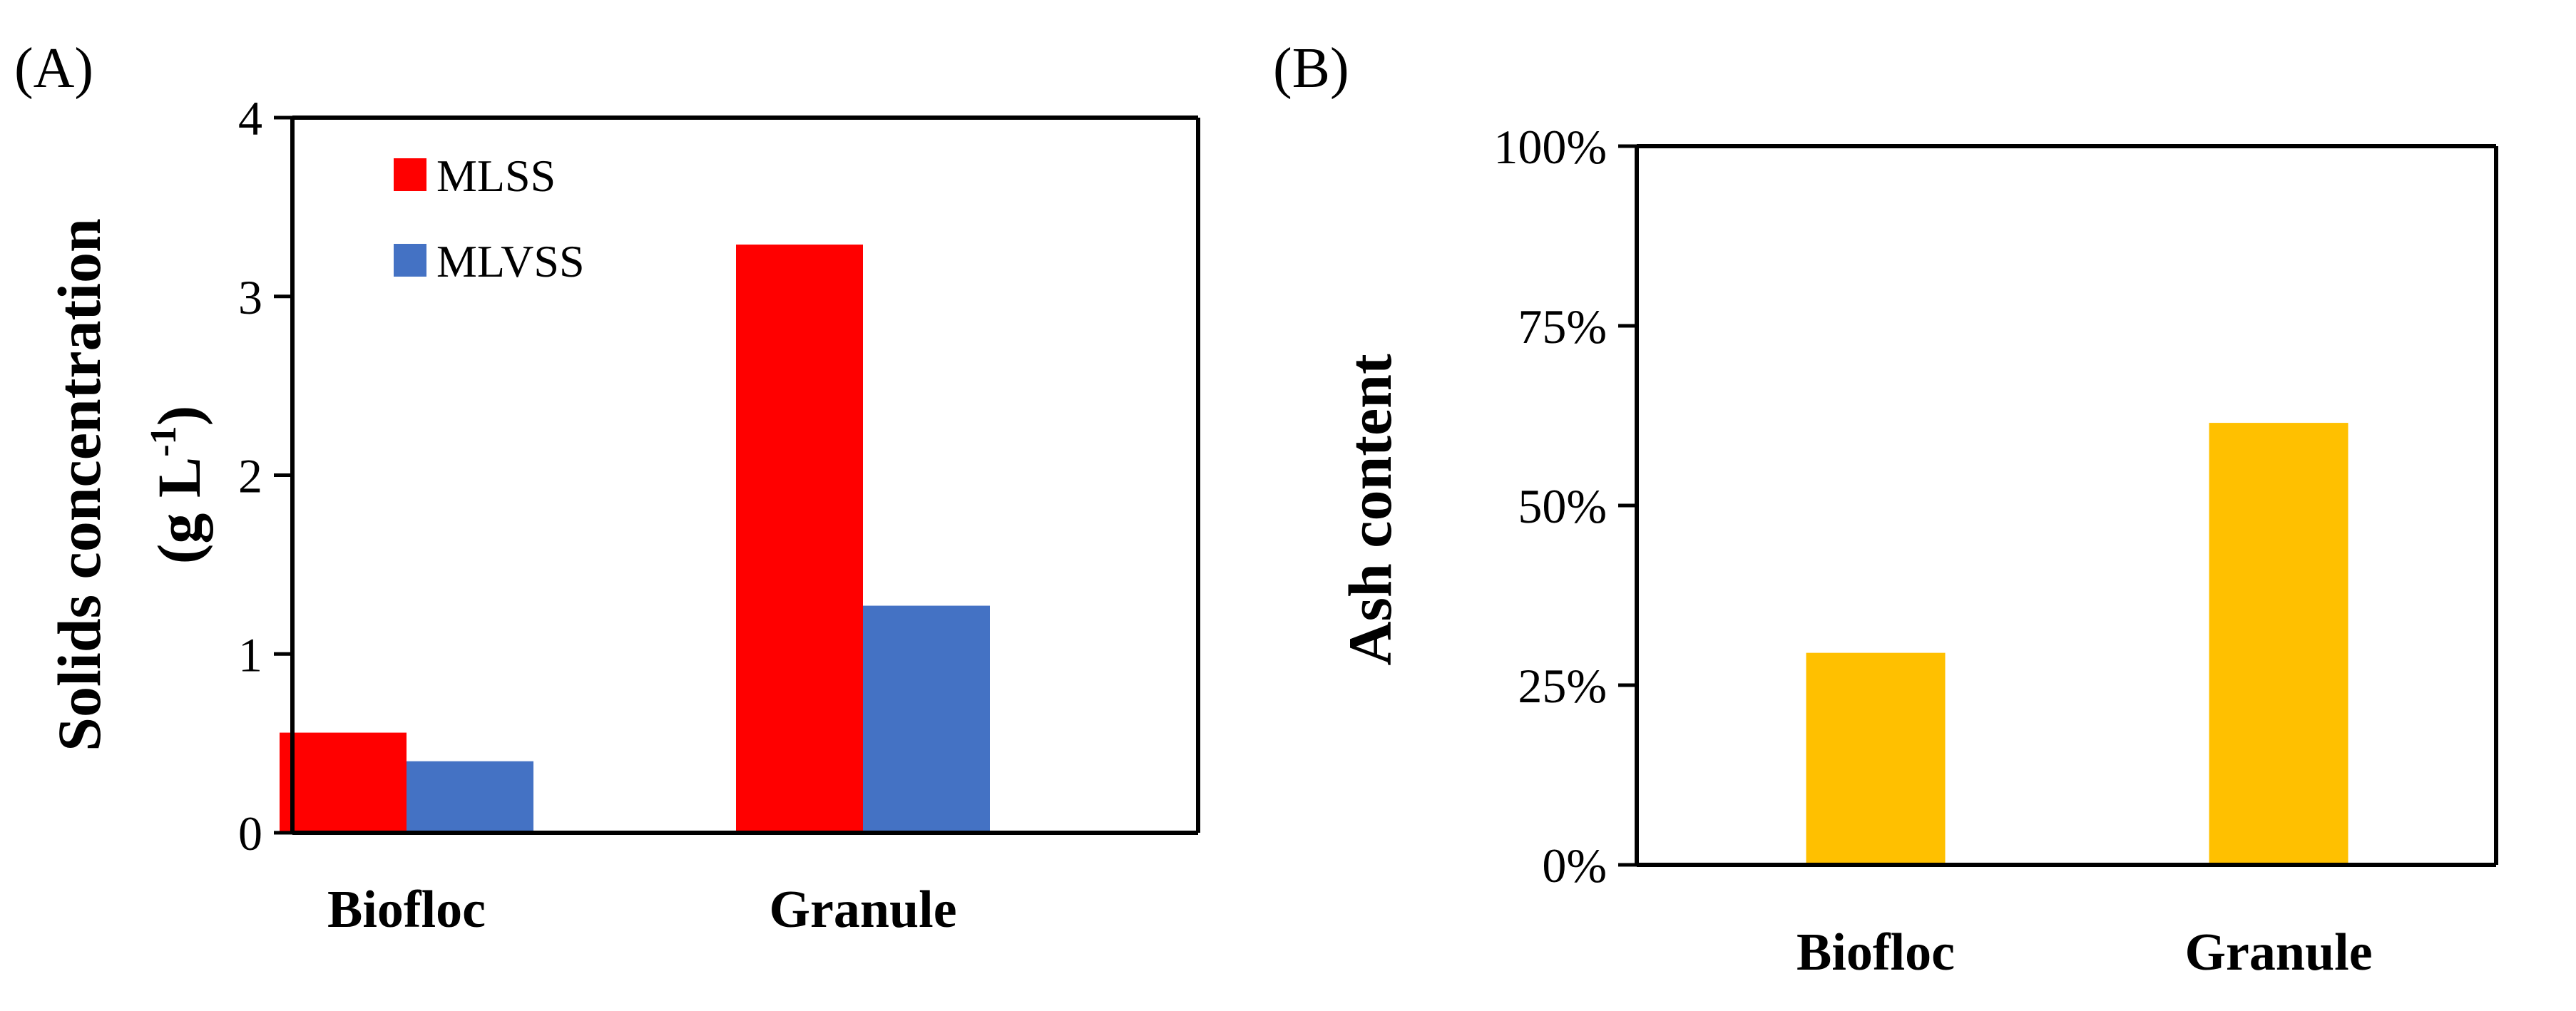 This screenshot has height=1011, width=2576. Describe the element at coordinates (2084, 952) in the screenshot. I see `panel-b-category-labels: Biofloc Granule` at that location.